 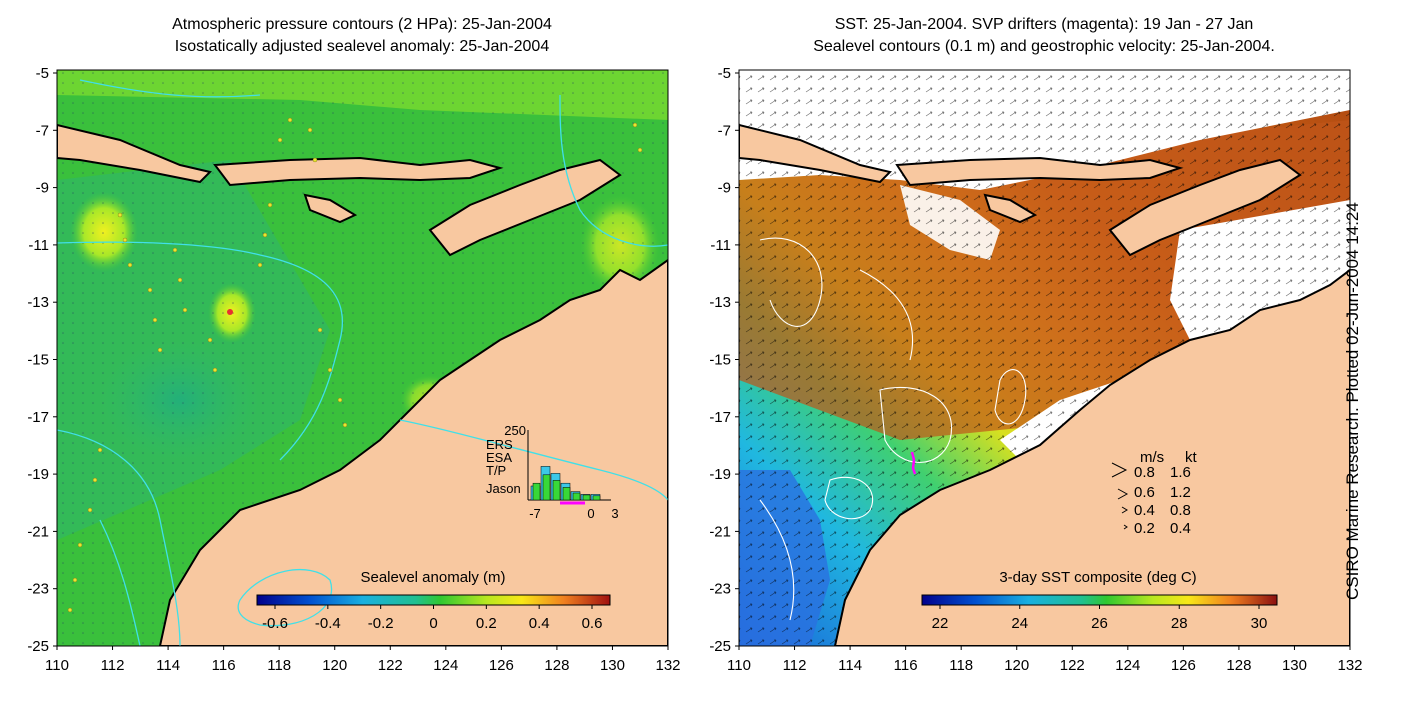 I want to click on right-xtick-label: 122, so click(x=1072, y=665).